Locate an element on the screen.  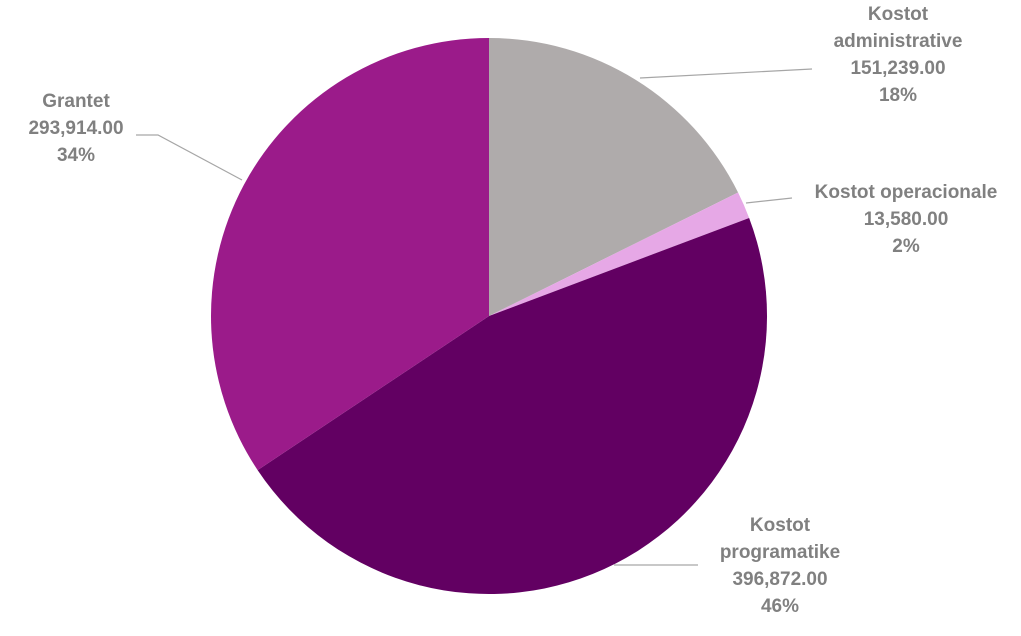
slice-value: 396,872.00 is located at coordinates (779, 579).